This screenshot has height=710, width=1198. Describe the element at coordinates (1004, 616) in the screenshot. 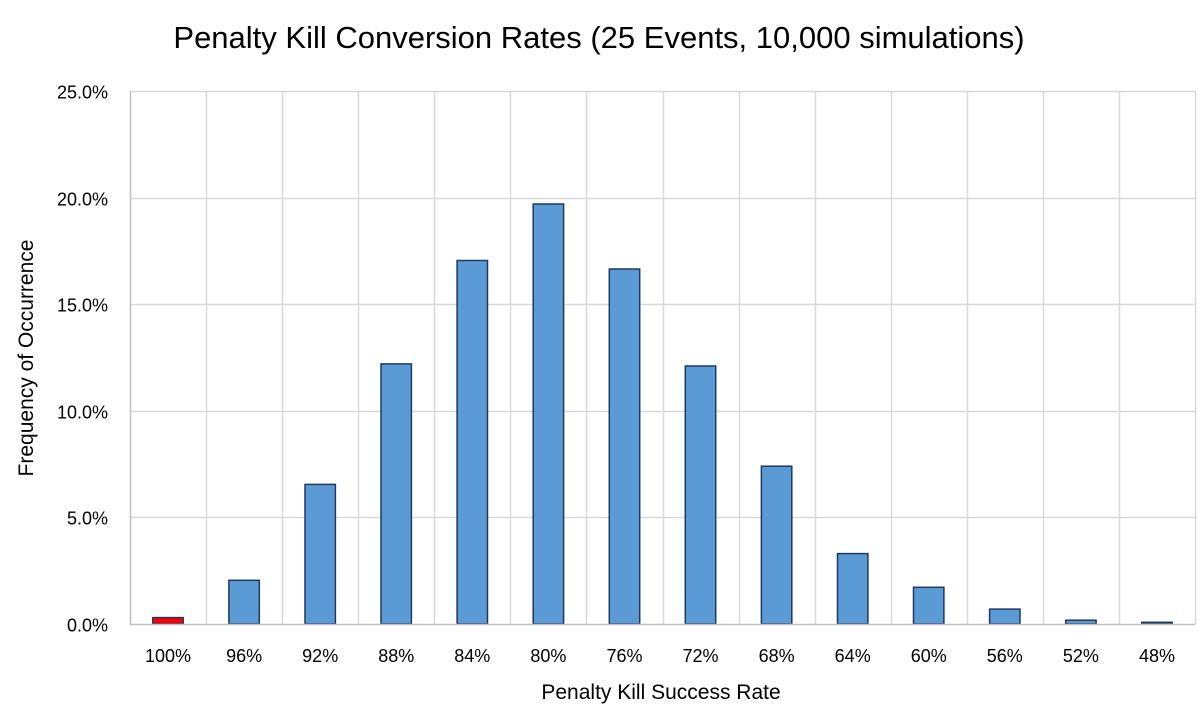

I see `bar-56pct` at that location.